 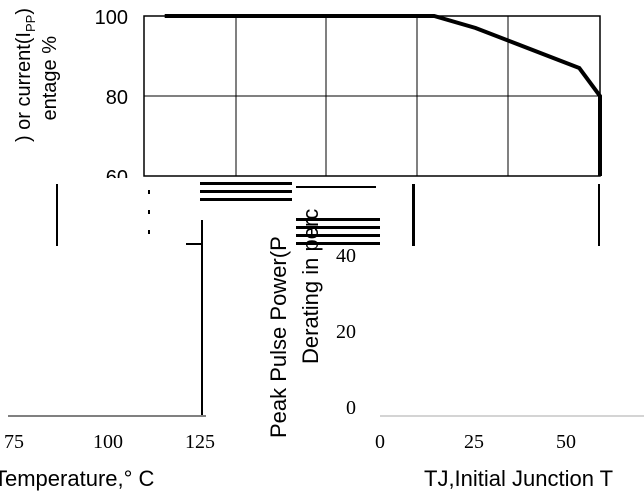 What do you see at coordinates (518, 478) in the screenshot?
I see `xlabel-right: TJ,Initial Junction T` at bounding box center [518, 478].